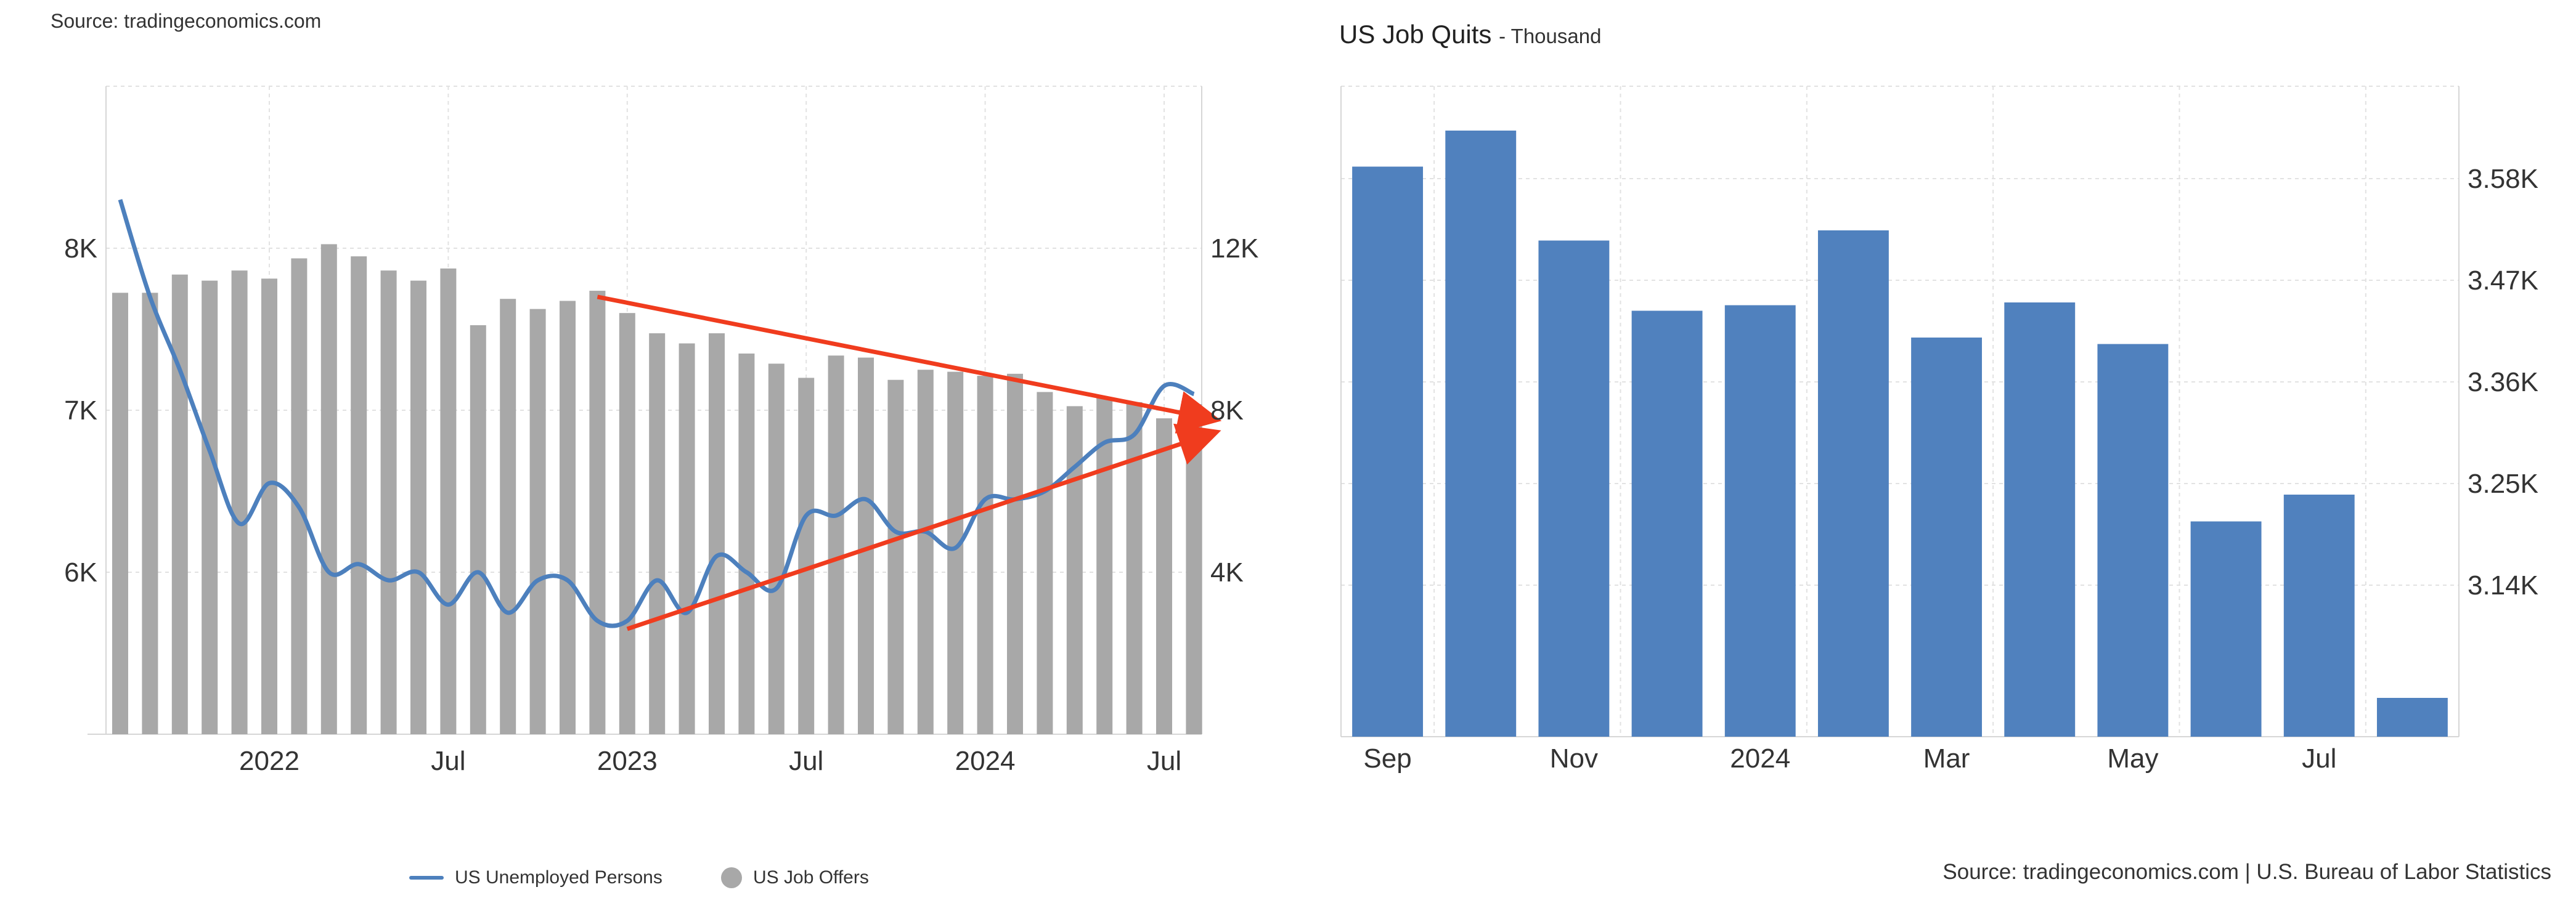  I want to click on legend-label-unemployed-persons: US Unemployed Persons, so click(558, 877).